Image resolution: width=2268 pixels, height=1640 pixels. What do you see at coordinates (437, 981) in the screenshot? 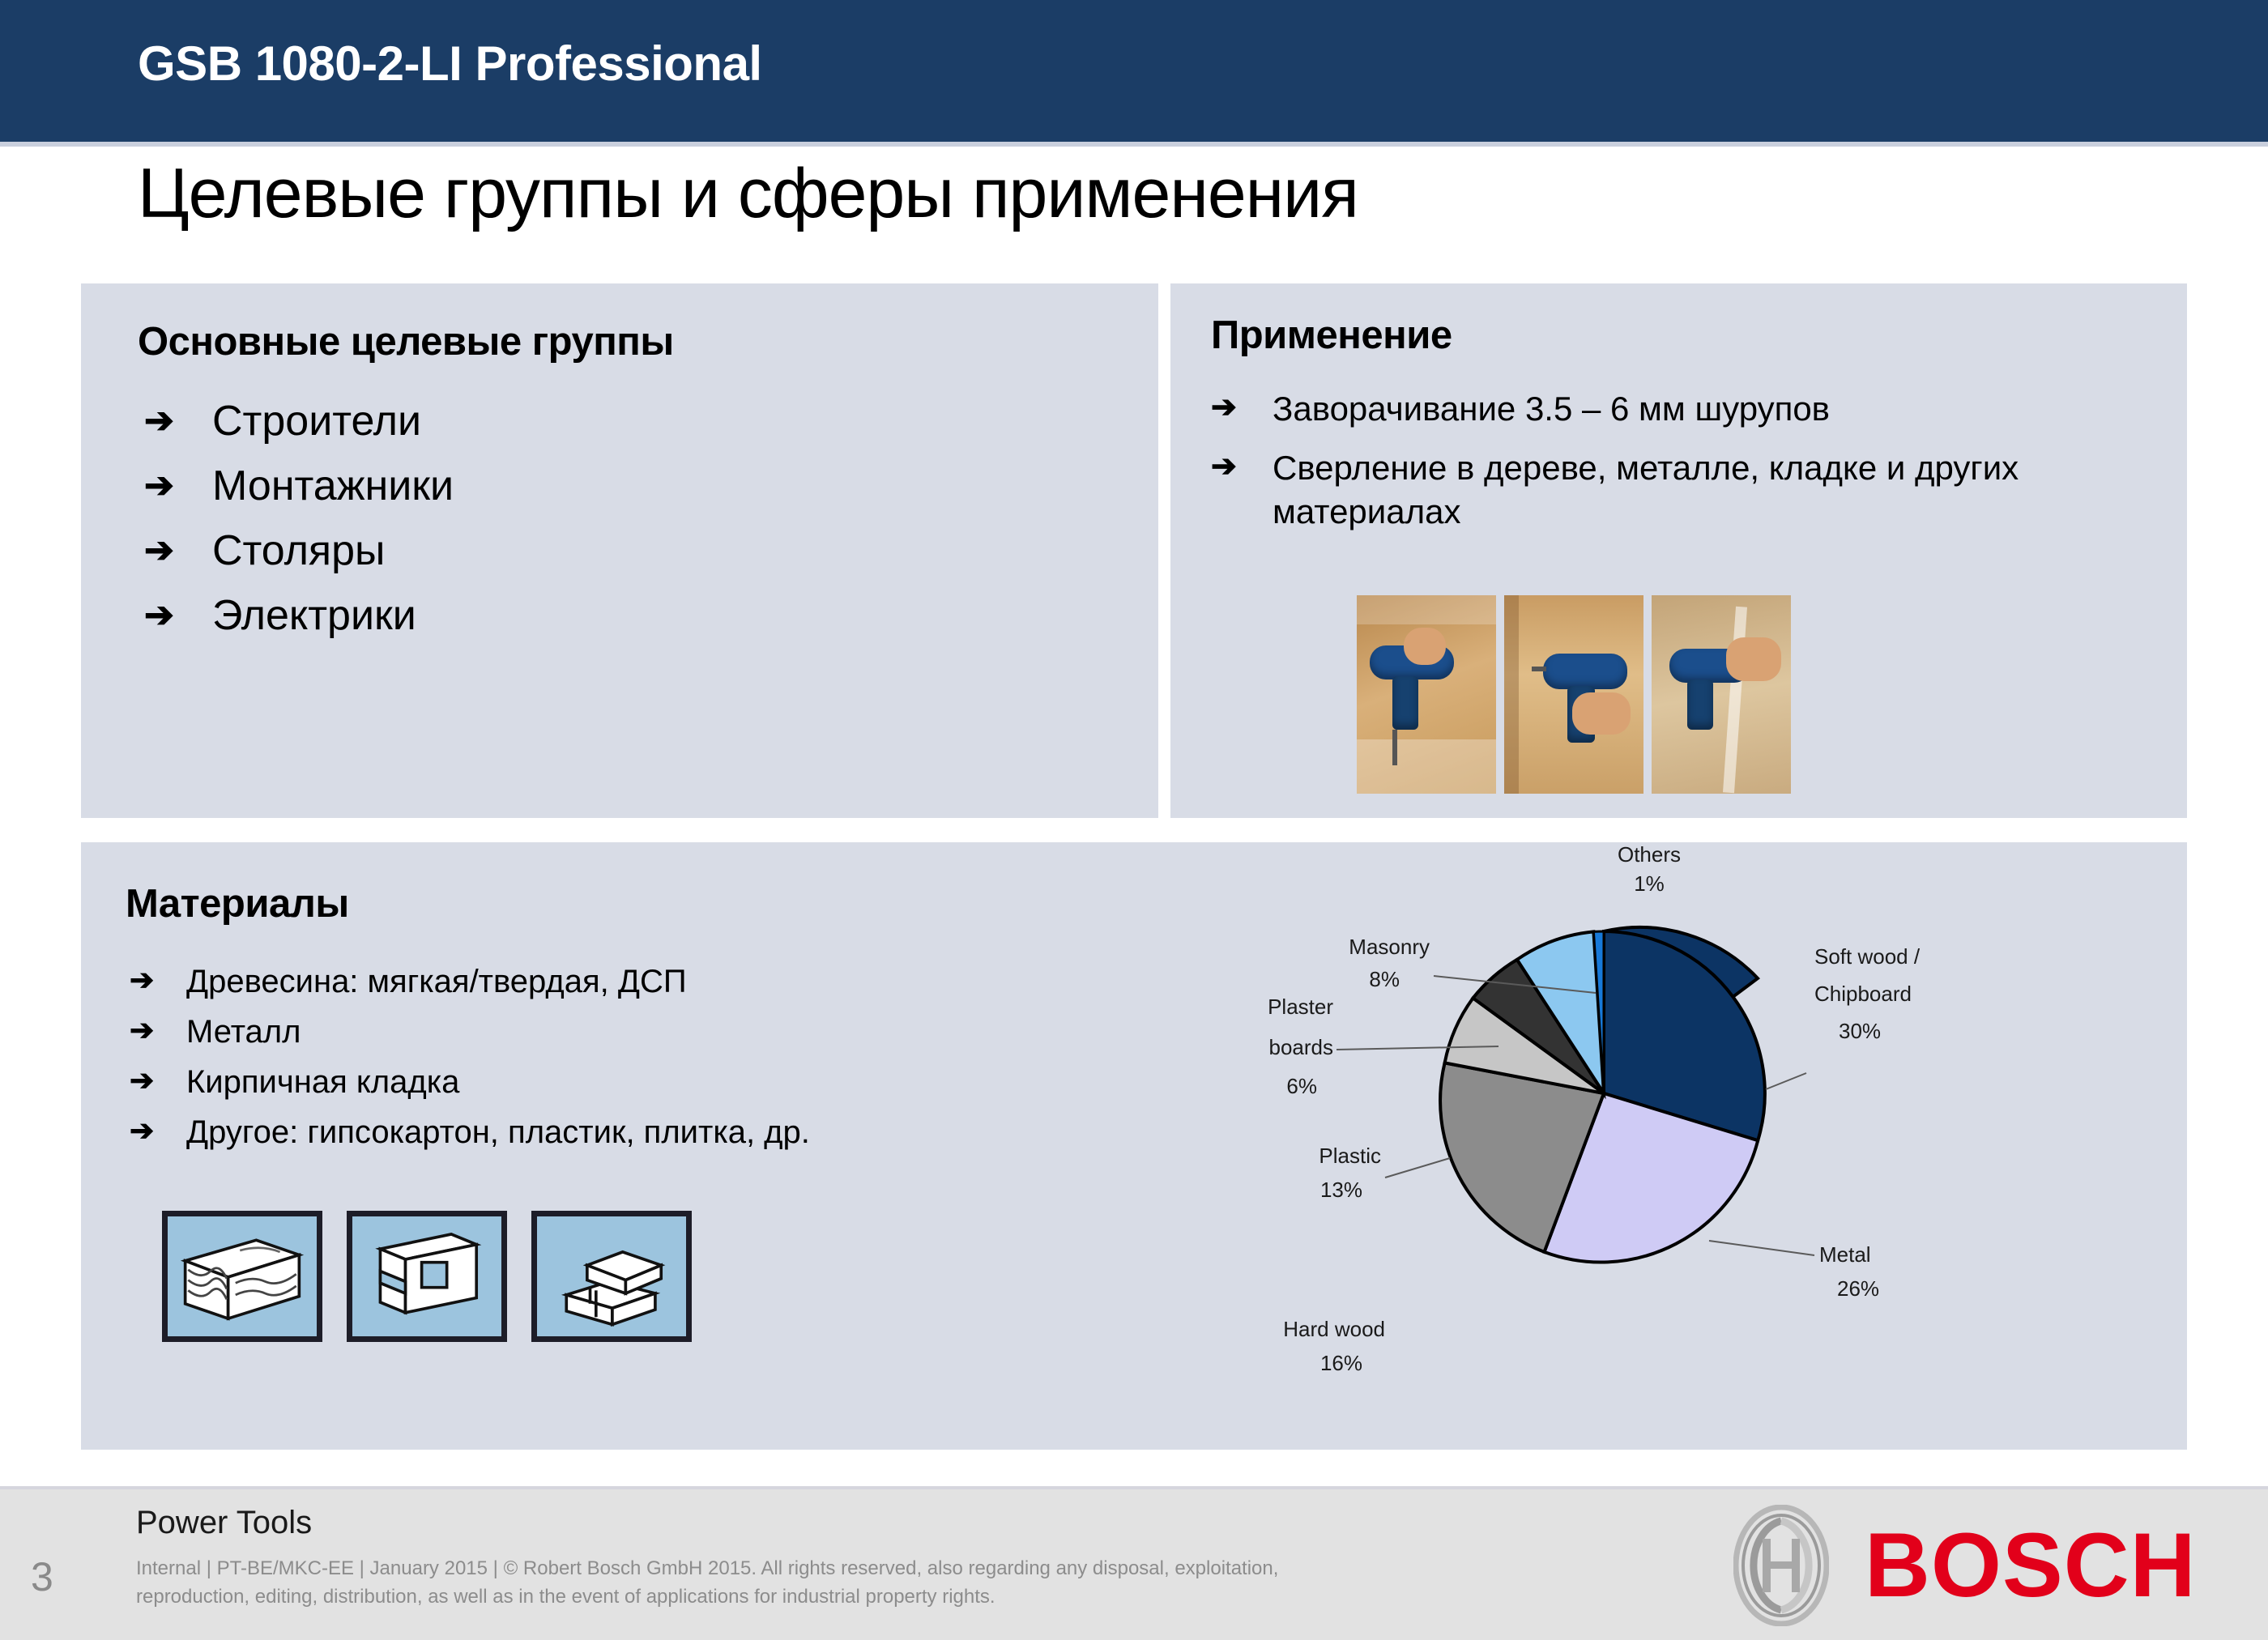
I see `list-item-label: Древесина: мягкая/твердая, ДСП` at bounding box center [437, 981].